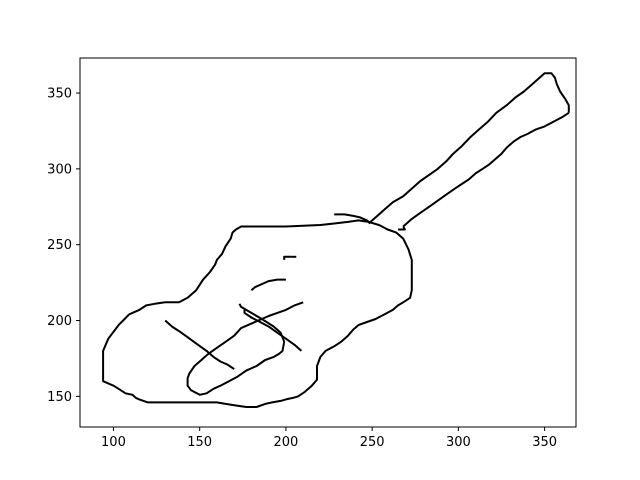 The height and width of the screenshot is (480, 640). What do you see at coordinates (329, 438) in the screenshot?
I see `x-axis: 100 150 200 250 300 350` at bounding box center [329, 438].